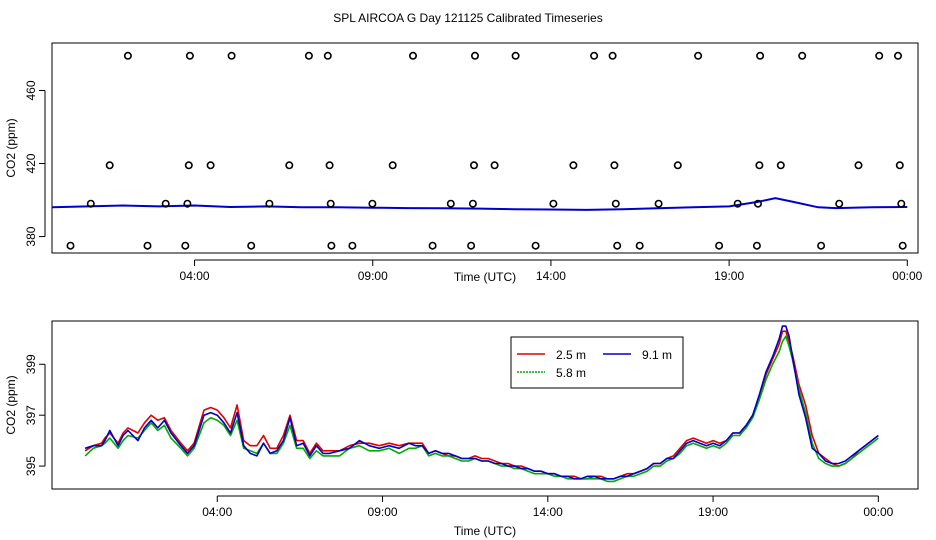 The height and width of the screenshot is (540, 936). I want to click on line-y-tick-label: 395, so click(31, 466).